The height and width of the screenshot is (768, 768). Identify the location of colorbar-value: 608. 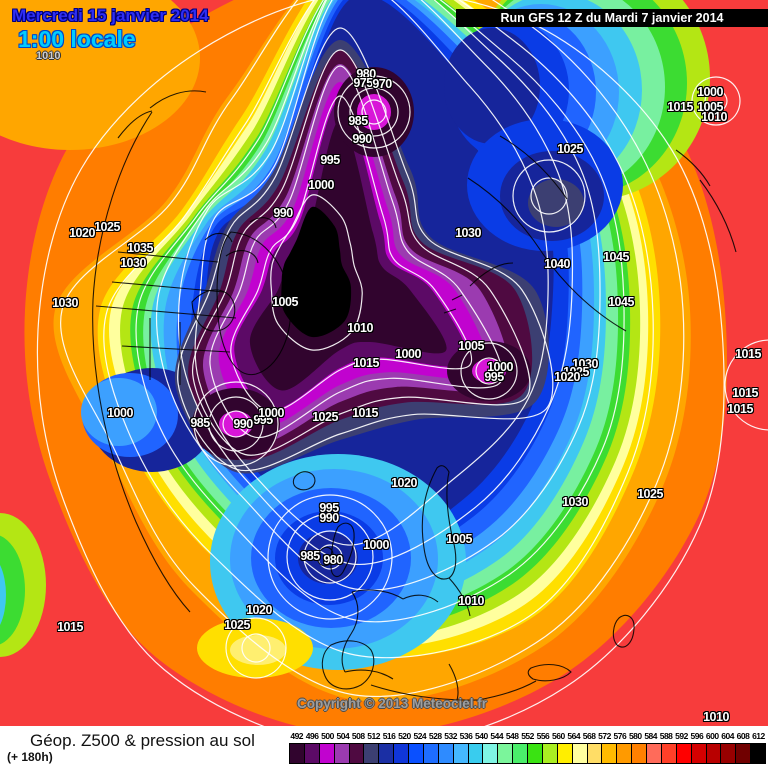
(743, 736).